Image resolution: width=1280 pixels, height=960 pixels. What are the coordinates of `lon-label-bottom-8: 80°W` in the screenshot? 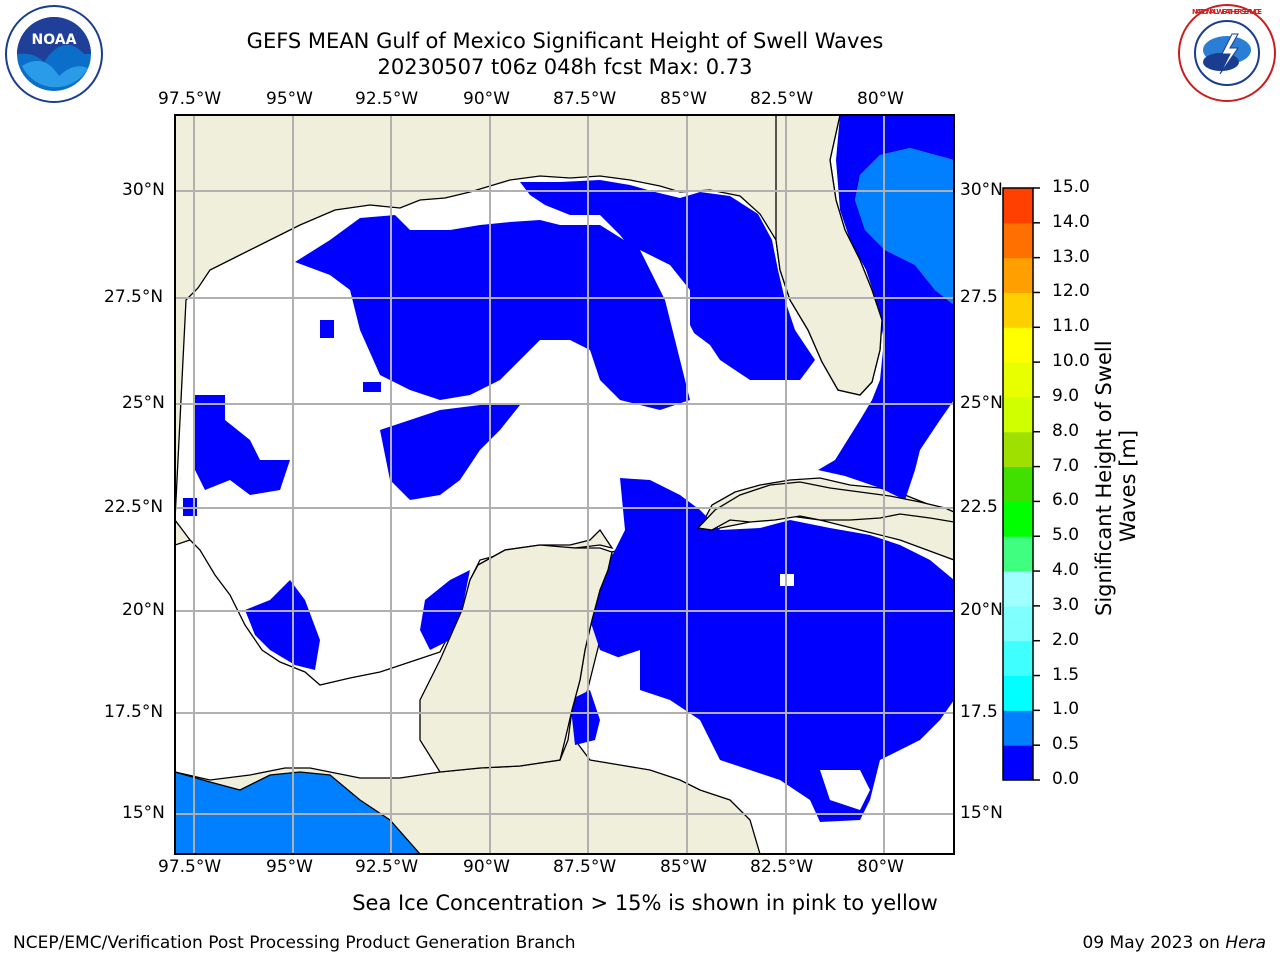 It's located at (880, 867).